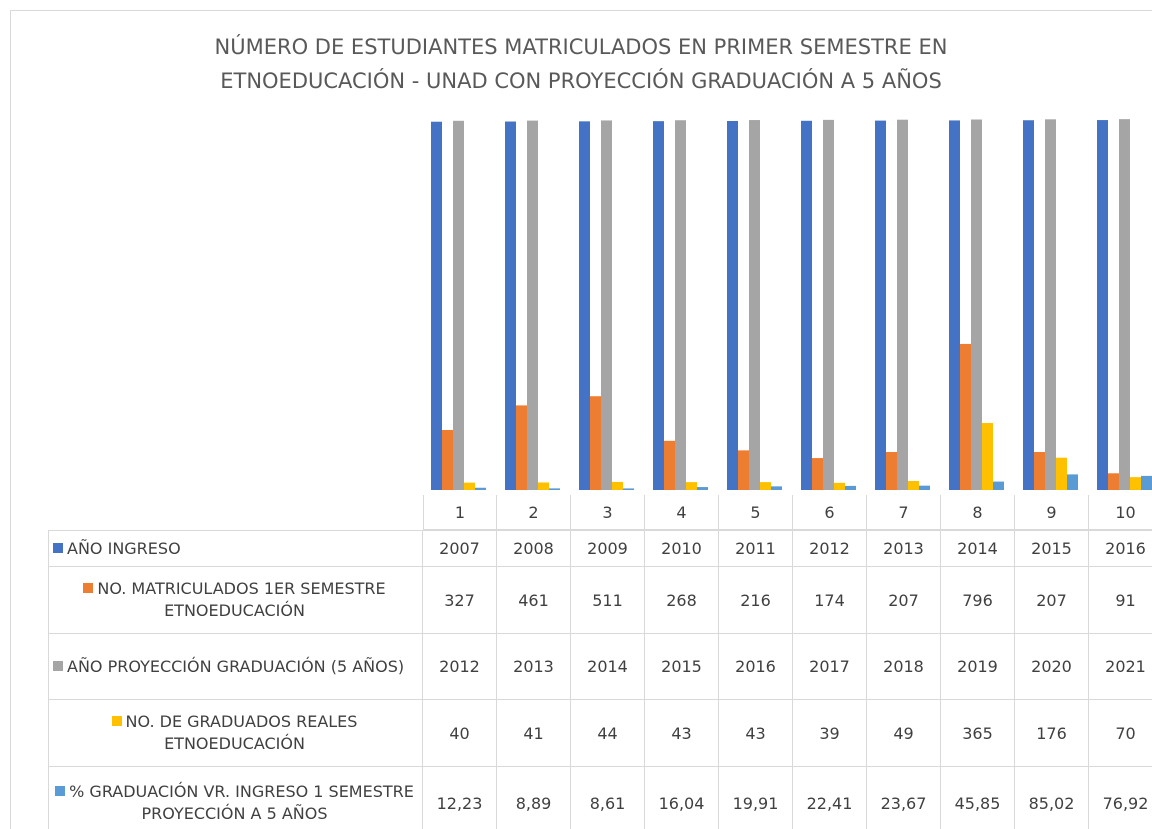 This screenshot has width=1152, height=829. What do you see at coordinates (124, 548) in the screenshot?
I see `legend-label: AÑO INGRESO` at bounding box center [124, 548].